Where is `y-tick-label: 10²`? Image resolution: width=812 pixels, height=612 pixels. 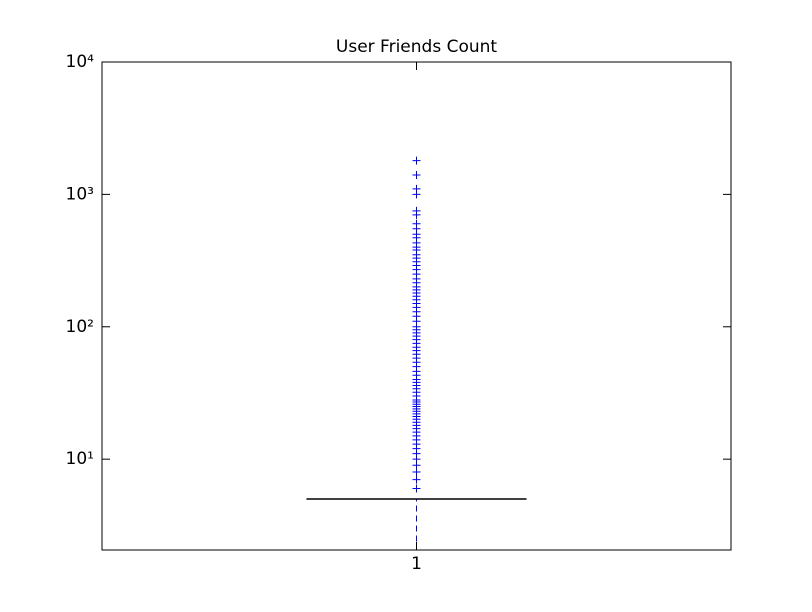 y-tick-label: 10² is located at coordinates (80, 327).